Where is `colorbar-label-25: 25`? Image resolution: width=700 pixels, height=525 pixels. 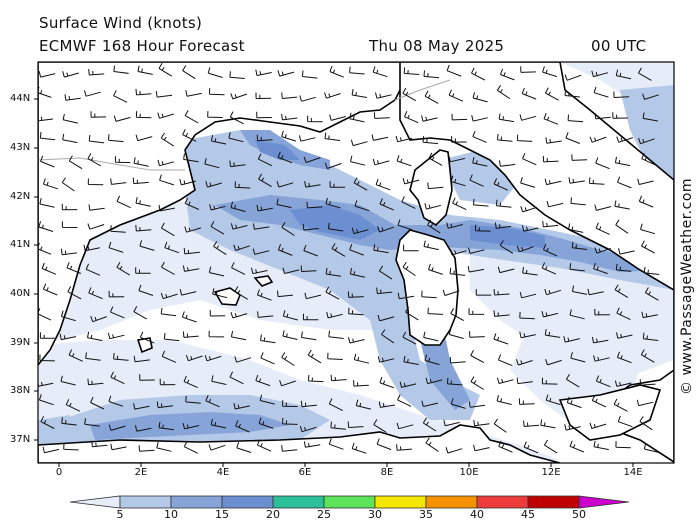 colorbar-label-25: 25 is located at coordinates (324, 514).